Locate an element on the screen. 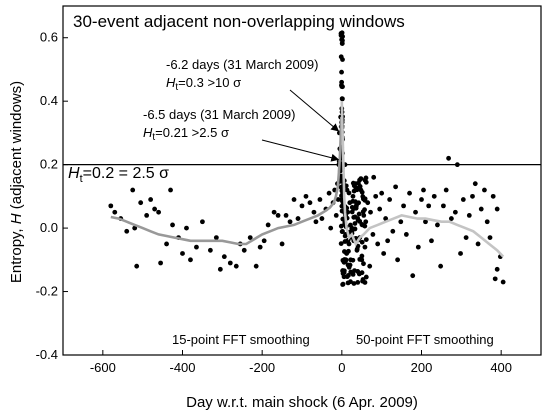  smoothing-curve-15pt is located at coordinates (226, 181).